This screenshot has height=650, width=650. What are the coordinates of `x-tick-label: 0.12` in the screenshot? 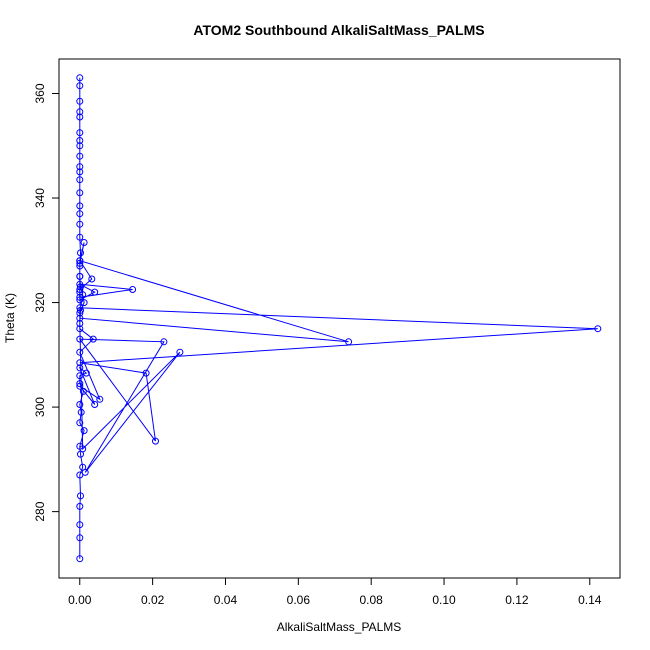 It's located at (517, 600).